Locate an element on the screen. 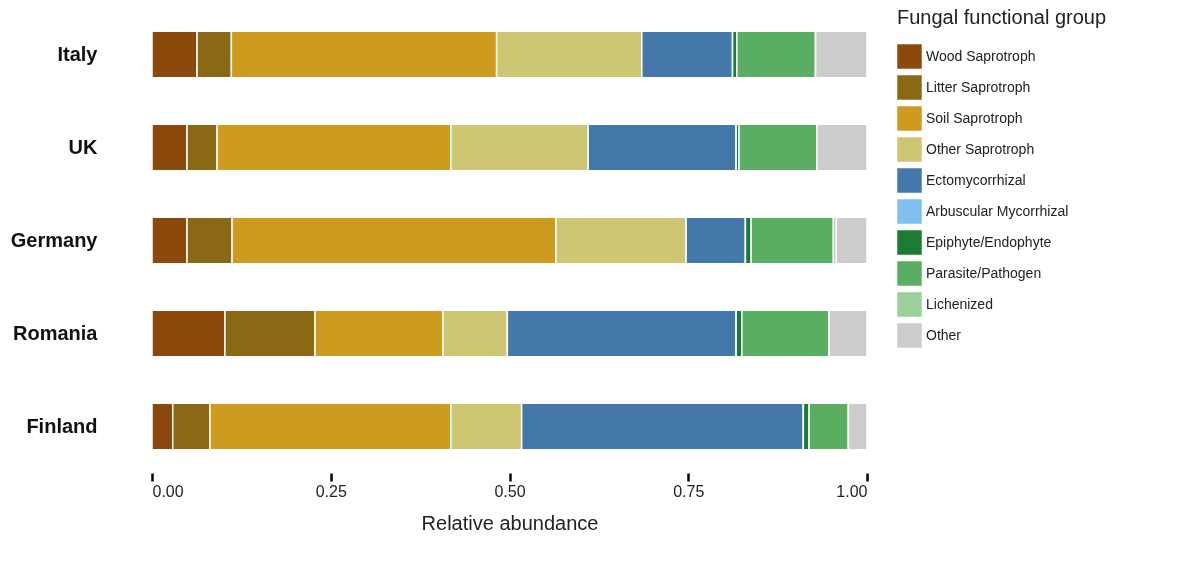 This screenshot has height=574, width=1200. x-tick-label: 0.50 is located at coordinates (510, 491).